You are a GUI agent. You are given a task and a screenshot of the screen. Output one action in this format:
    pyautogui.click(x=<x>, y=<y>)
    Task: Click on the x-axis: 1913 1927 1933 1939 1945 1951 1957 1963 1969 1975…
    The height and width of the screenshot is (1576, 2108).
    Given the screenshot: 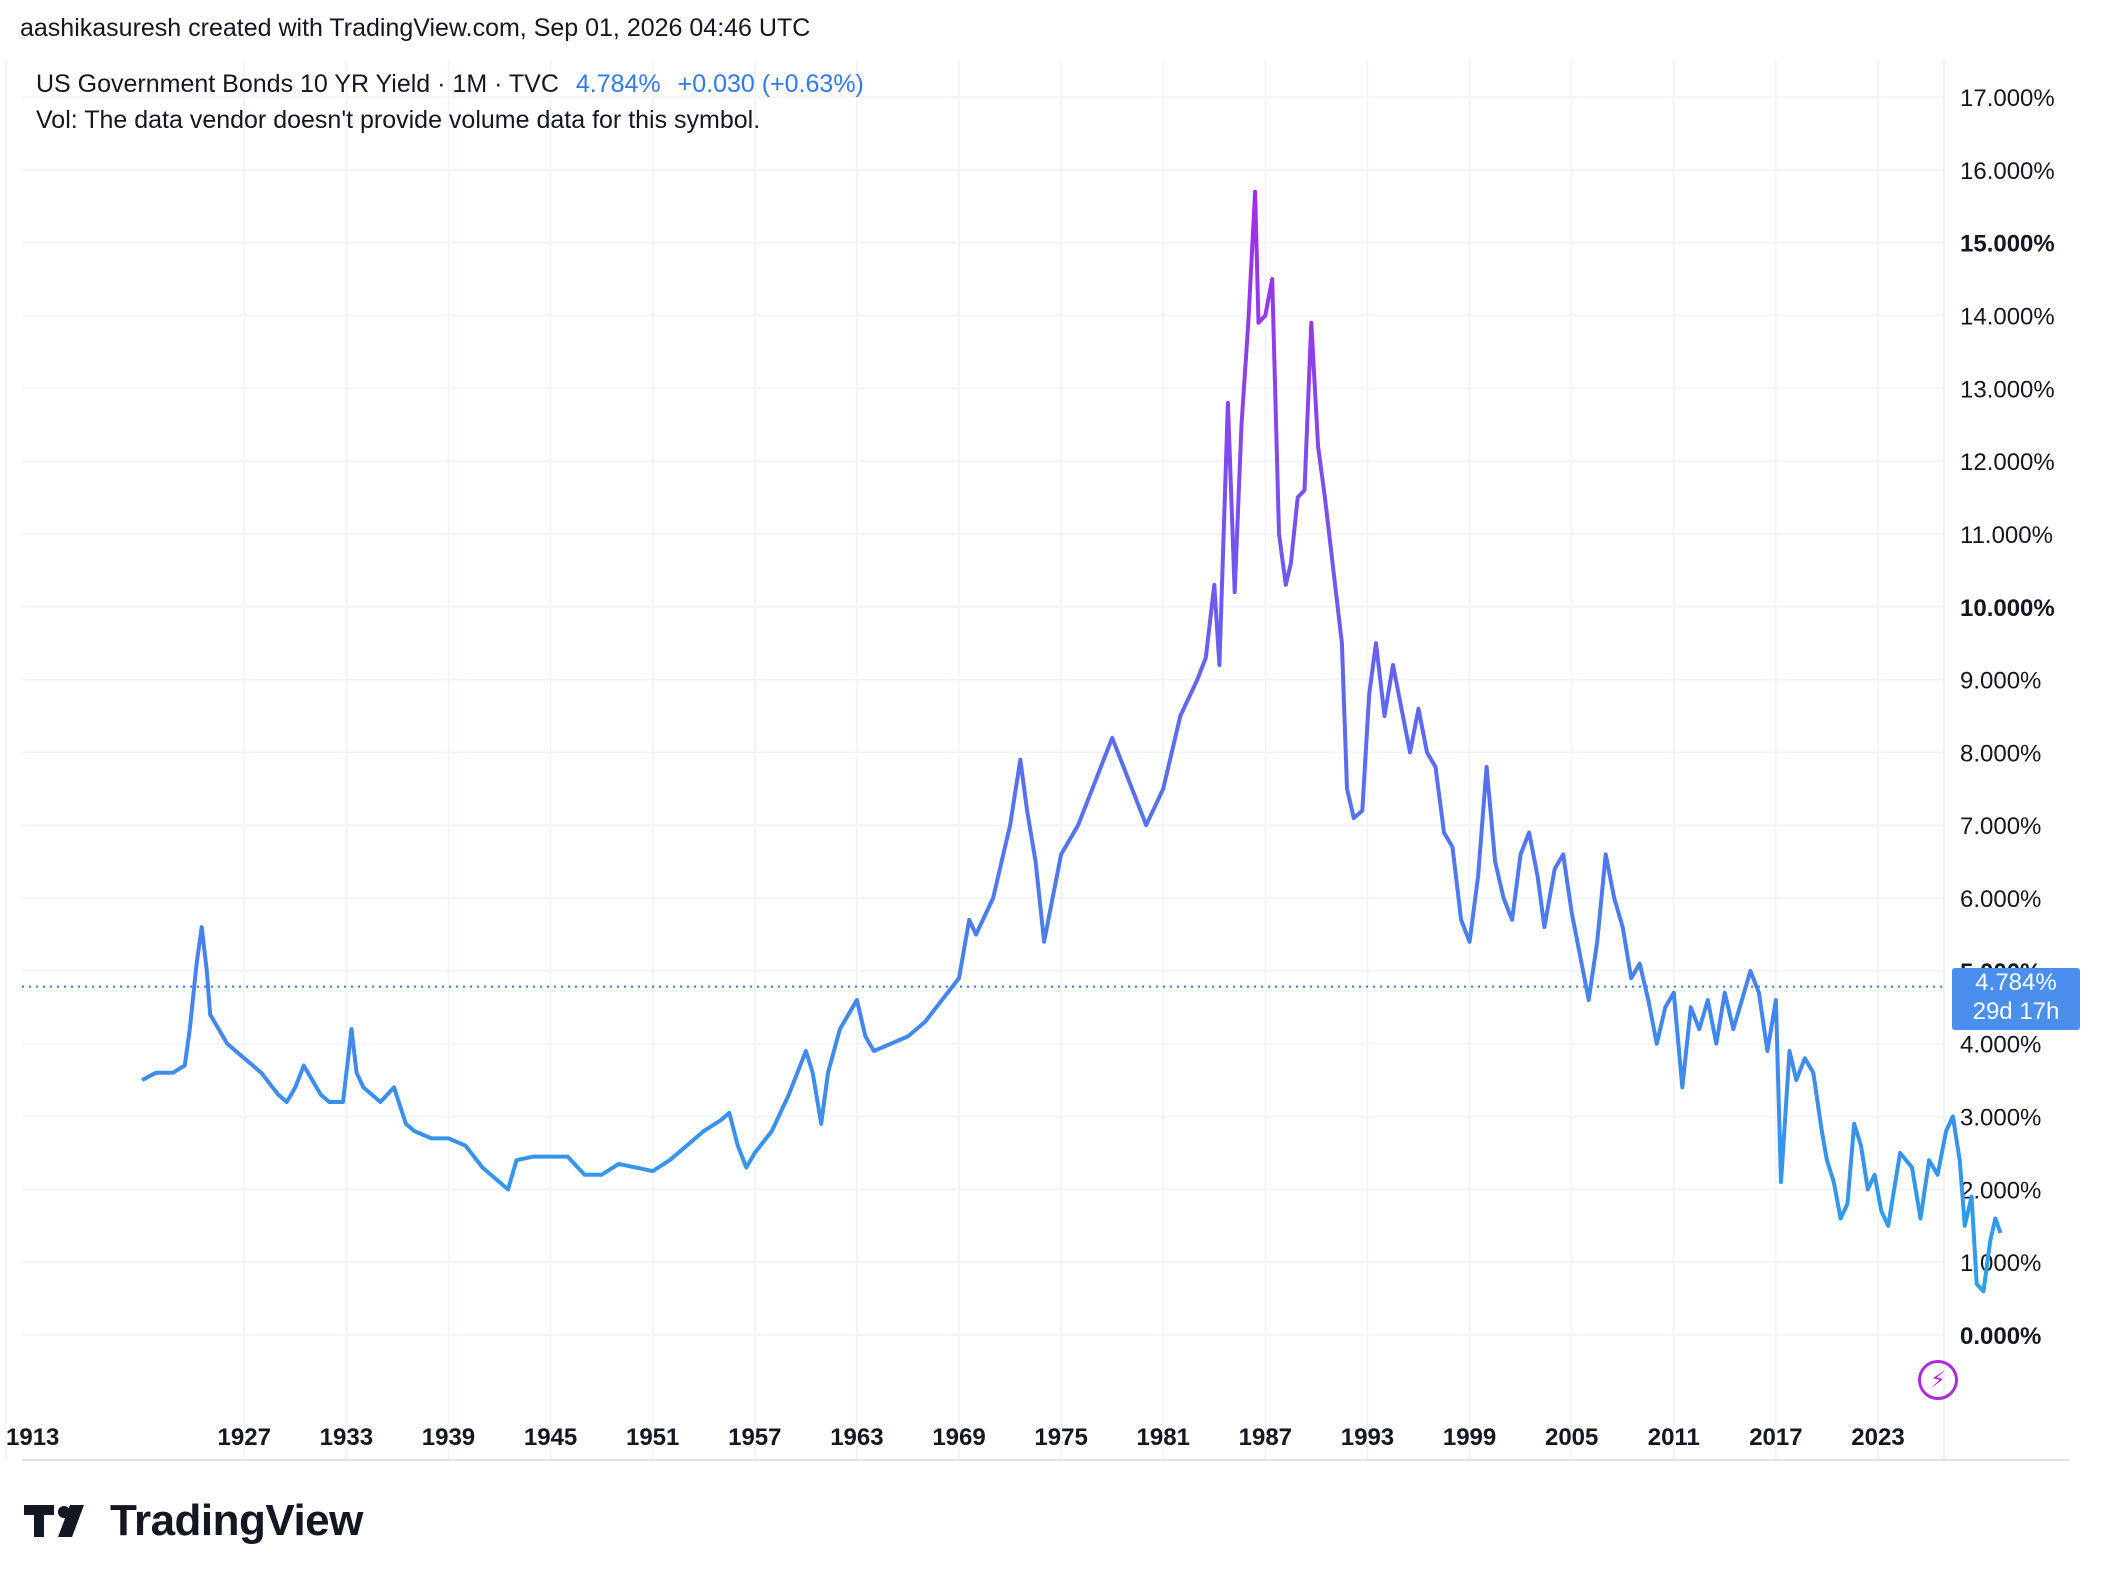 What is the action you would take?
    pyautogui.click(x=955, y=1437)
    